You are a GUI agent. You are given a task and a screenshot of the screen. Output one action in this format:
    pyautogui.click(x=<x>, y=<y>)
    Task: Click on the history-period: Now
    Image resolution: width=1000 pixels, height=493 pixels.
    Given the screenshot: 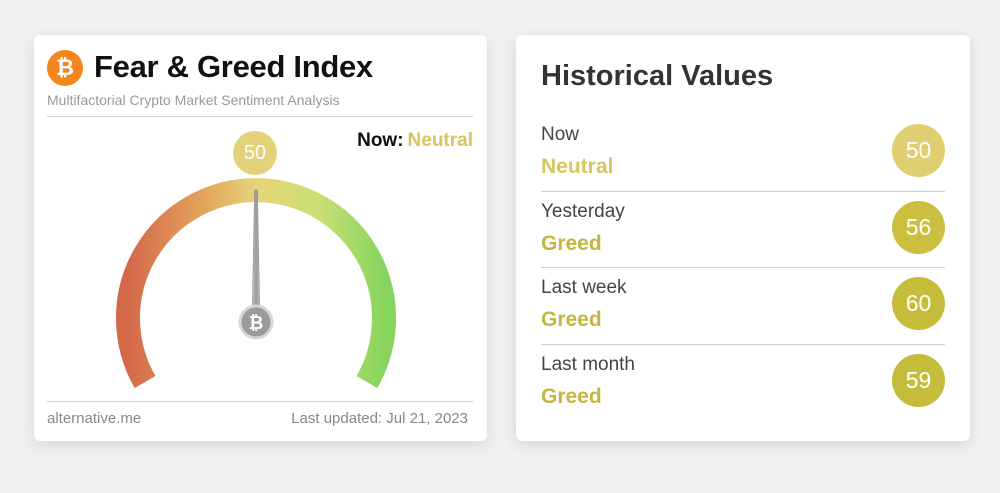 What is the action you would take?
    pyautogui.click(x=560, y=134)
    